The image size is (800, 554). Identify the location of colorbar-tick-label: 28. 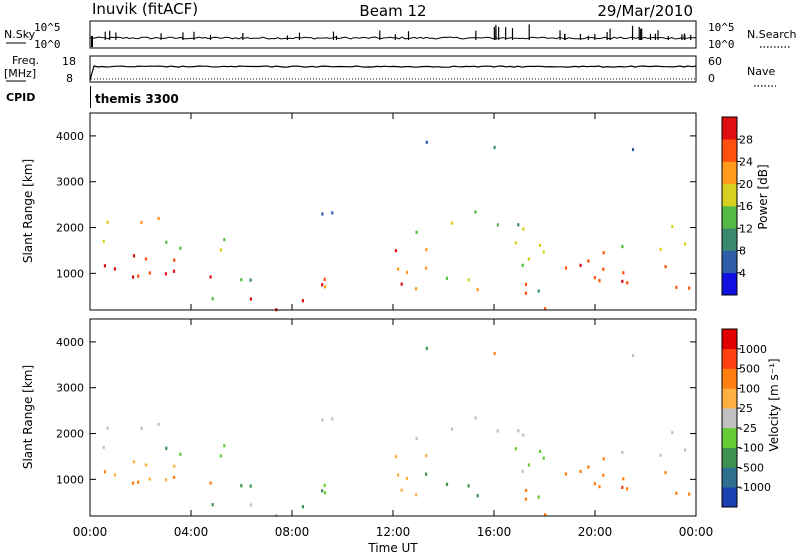
(746, 139).